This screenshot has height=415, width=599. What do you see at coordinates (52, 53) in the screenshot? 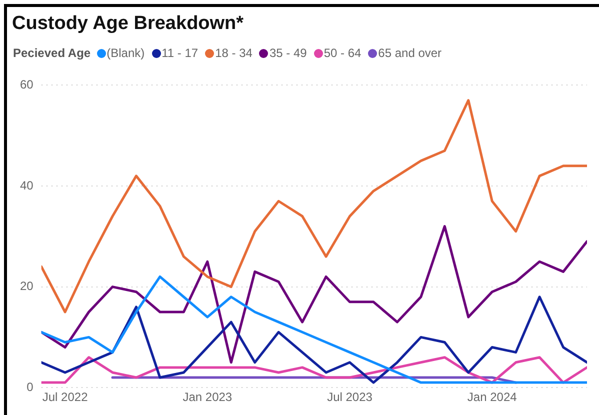
I see `legend-title: Pecieved Age` at bounding box center [52, 53].